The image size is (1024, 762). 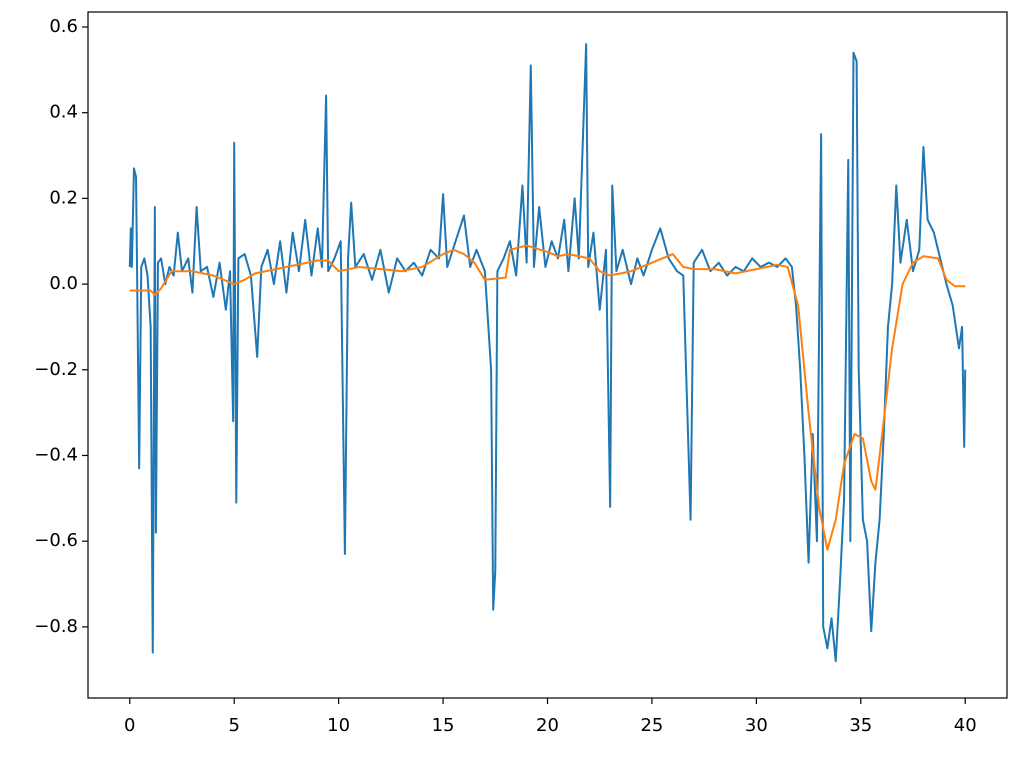 I want to click on x-tick-label: 40, so click(x=965, y=725).